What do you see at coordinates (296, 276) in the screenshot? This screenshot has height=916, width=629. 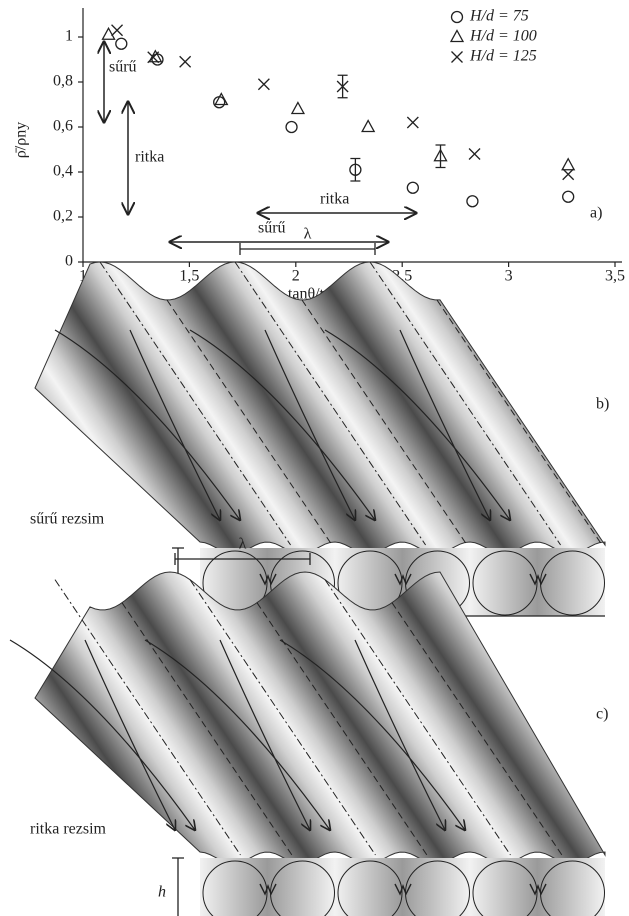 I see `x-tick-label: 2` at bounding box center [296, 276].